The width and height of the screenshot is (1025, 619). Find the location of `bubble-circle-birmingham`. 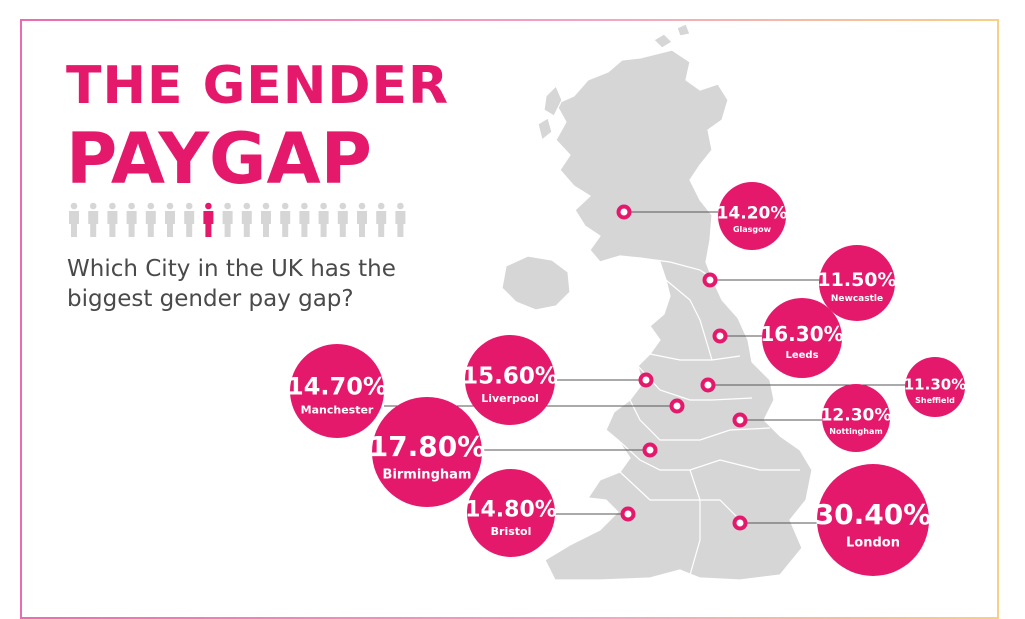

bubble-circle-birmingham is located at coordinates (427, 452).